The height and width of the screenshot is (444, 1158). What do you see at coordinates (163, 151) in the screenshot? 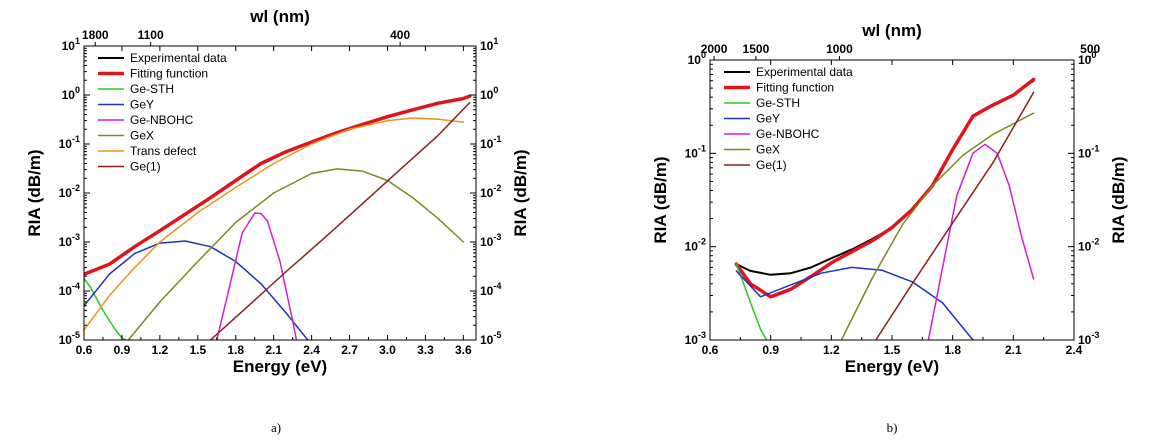
I see `legend-entry: Trans defect` at bounding box center [163, 151].